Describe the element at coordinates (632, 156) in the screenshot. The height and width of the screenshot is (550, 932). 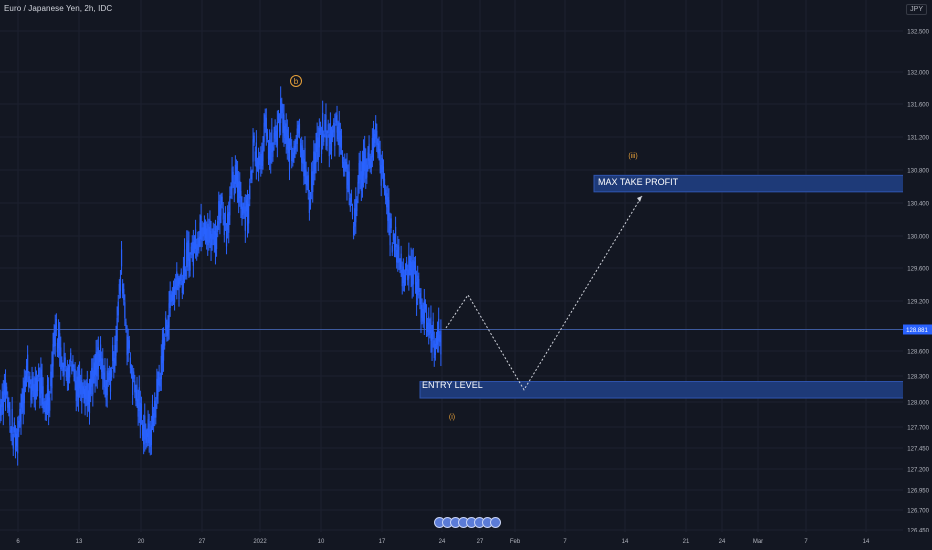
I see `wave-iii-label: (iii)` at that location.